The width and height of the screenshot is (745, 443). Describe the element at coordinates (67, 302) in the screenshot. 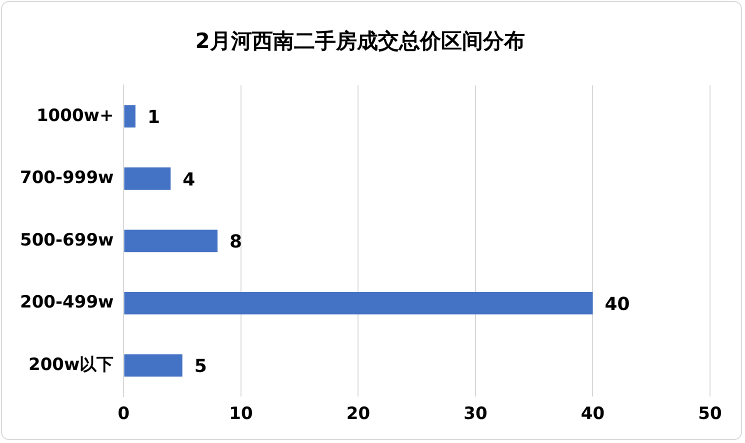

I see `y-tick-label: 200-499w` at that location.